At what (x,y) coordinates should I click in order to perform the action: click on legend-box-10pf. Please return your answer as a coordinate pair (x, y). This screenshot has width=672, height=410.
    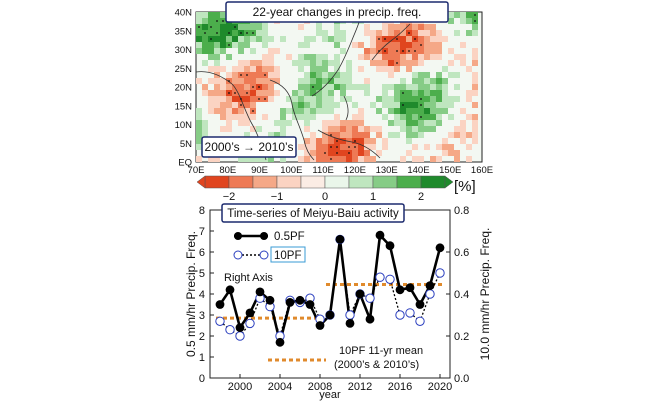
    Looking at the image, I should click on (288, 254).